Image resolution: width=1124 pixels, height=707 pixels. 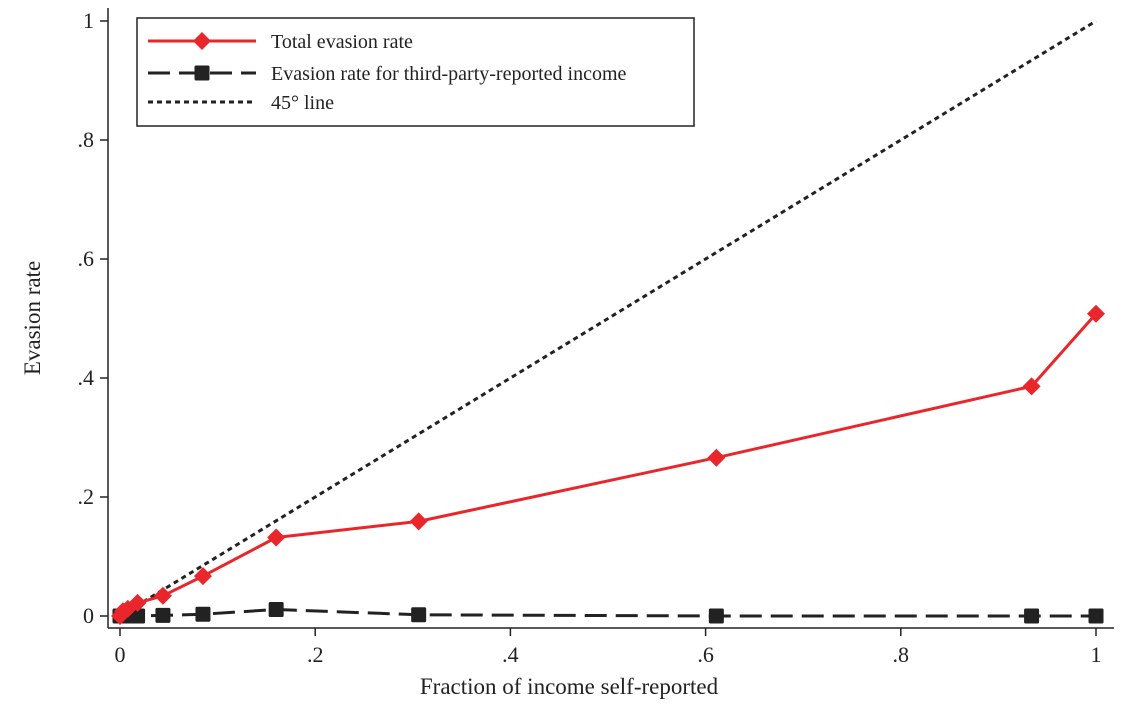 What do you see at coordinates (202, 73) in the screenshot?
I see `legend-swatch-square` at bounding box center [202, 73].